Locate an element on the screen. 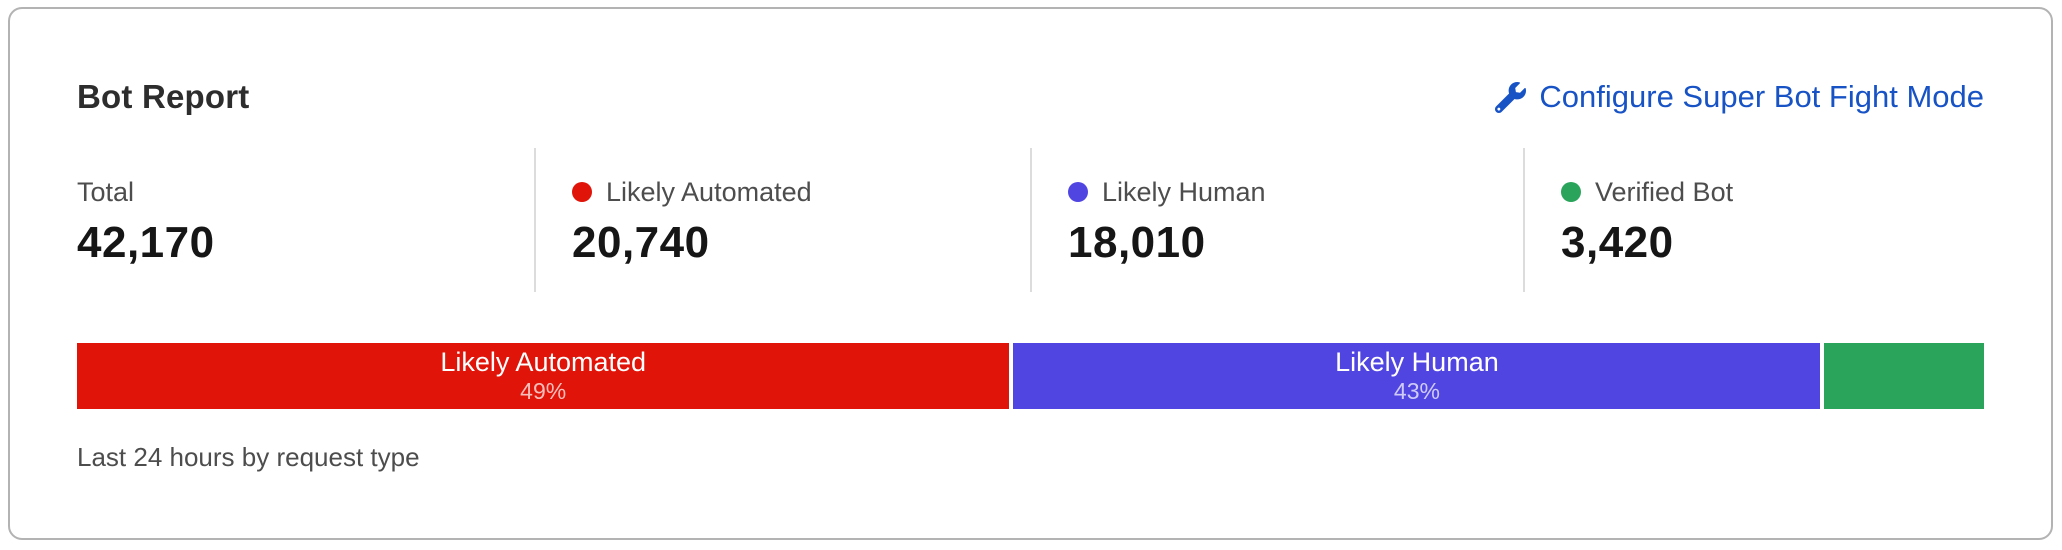 The image size is (2062, 550). stat-verified-bot-value: 3,420 is located at coordinates (1617, 242).